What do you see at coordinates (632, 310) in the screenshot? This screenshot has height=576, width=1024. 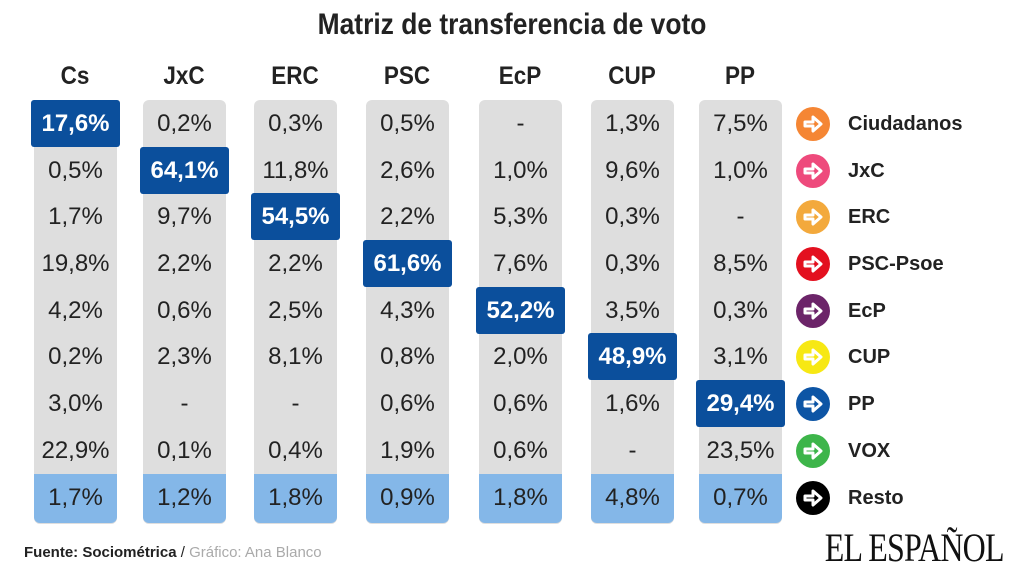 I see `table-cell: 3,5%` at bounding box center [632, 310].